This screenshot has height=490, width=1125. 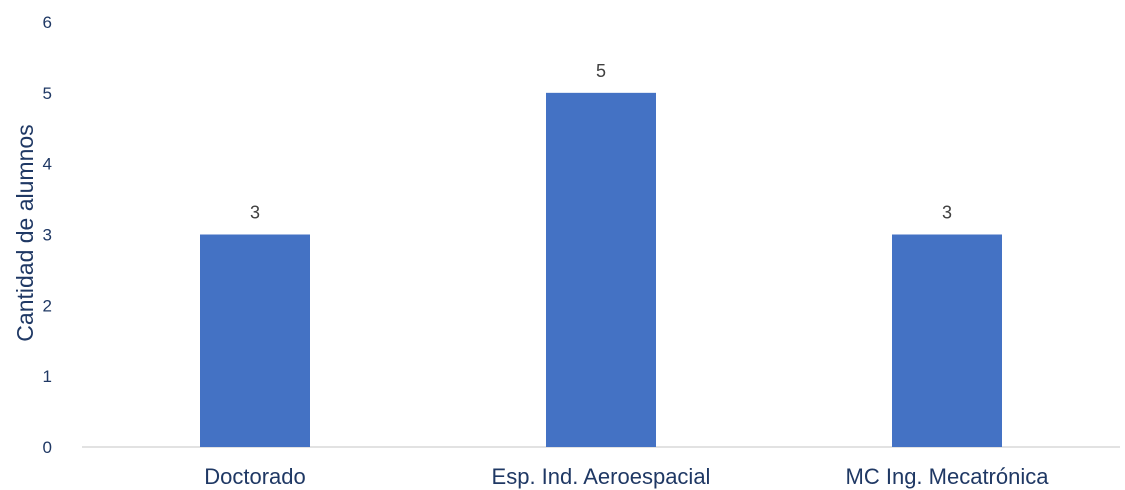 I want to click on data-label: 5, so click(x=601, y=71).